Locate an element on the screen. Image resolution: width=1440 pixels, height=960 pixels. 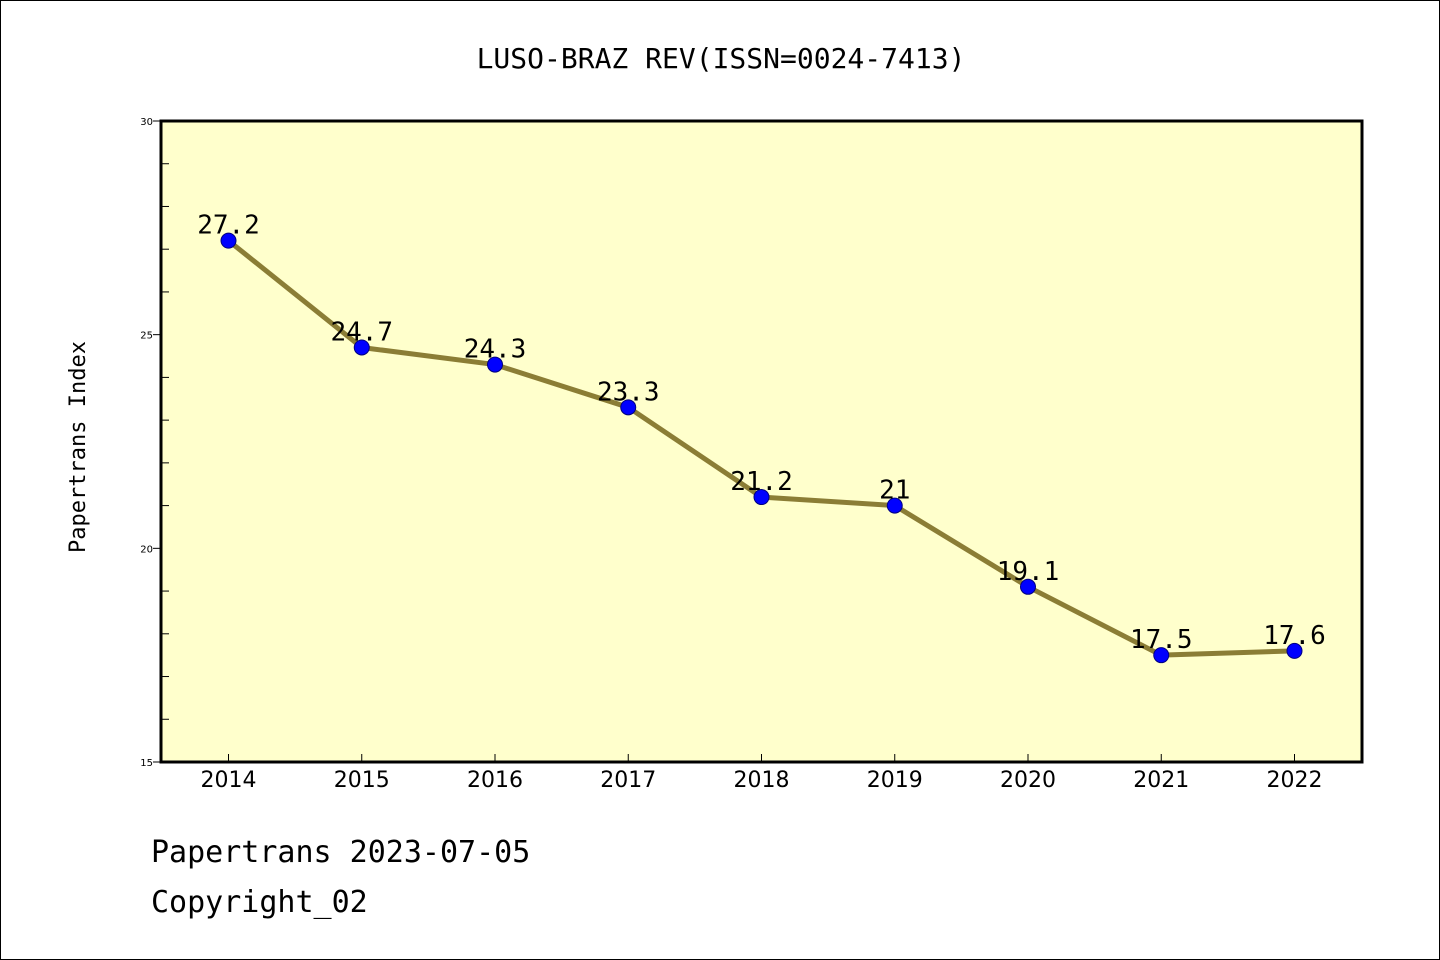
x-axis-ticks: 2014 2015 2016 2017 2018 2019 2020 2021 2022 is located at coordinates (762, 773).